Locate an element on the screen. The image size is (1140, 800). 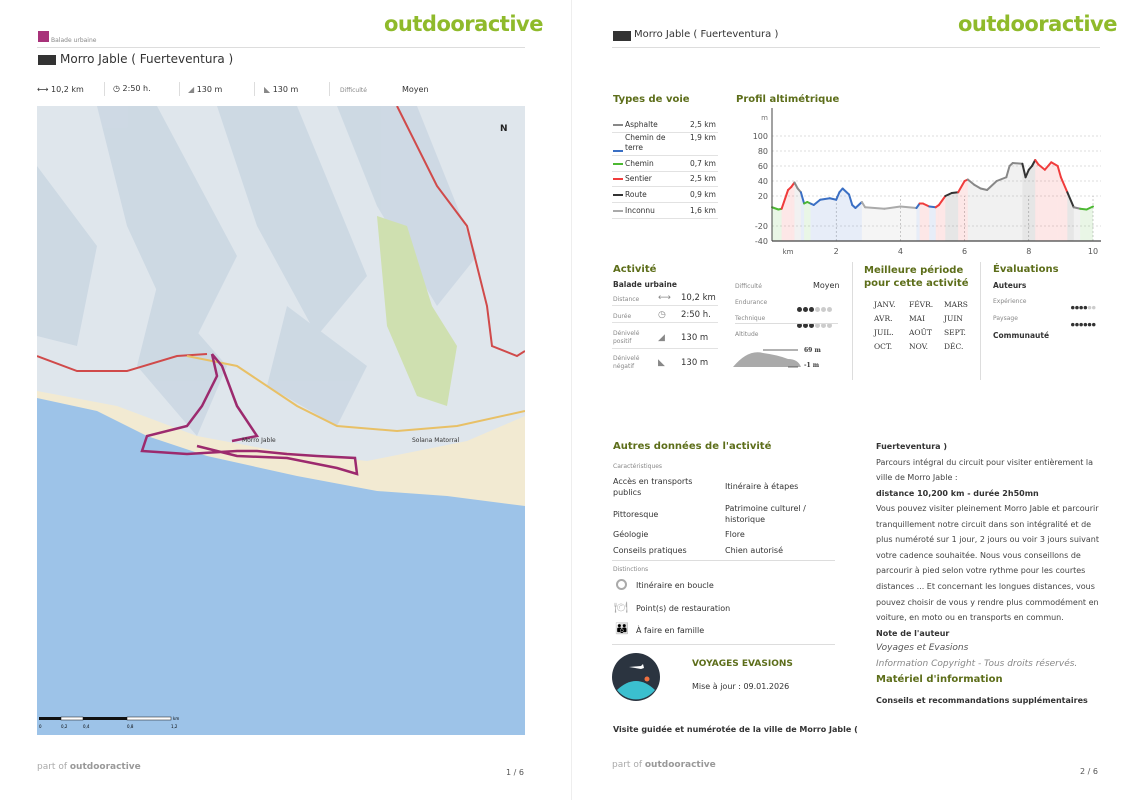
brand-logo: outdooractive is located at coordinates (463, 24).